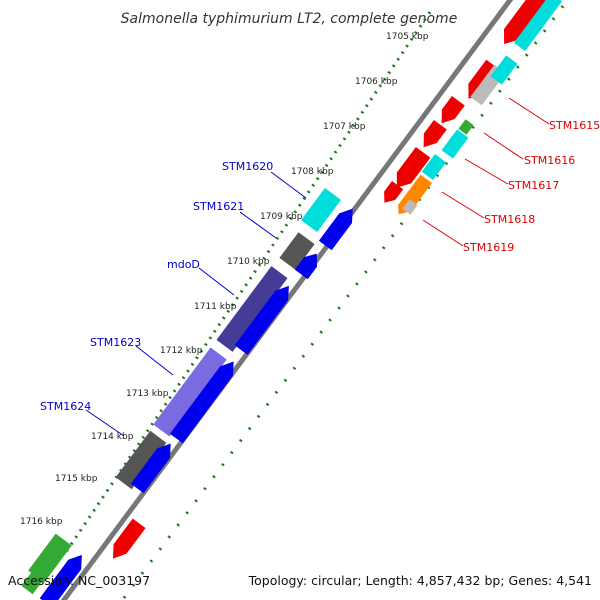 This screenshot has width=600, height=600. Describe the element at coordinates (297, 251) in the screenshot. I see `gene-block-stm1621` at that location.